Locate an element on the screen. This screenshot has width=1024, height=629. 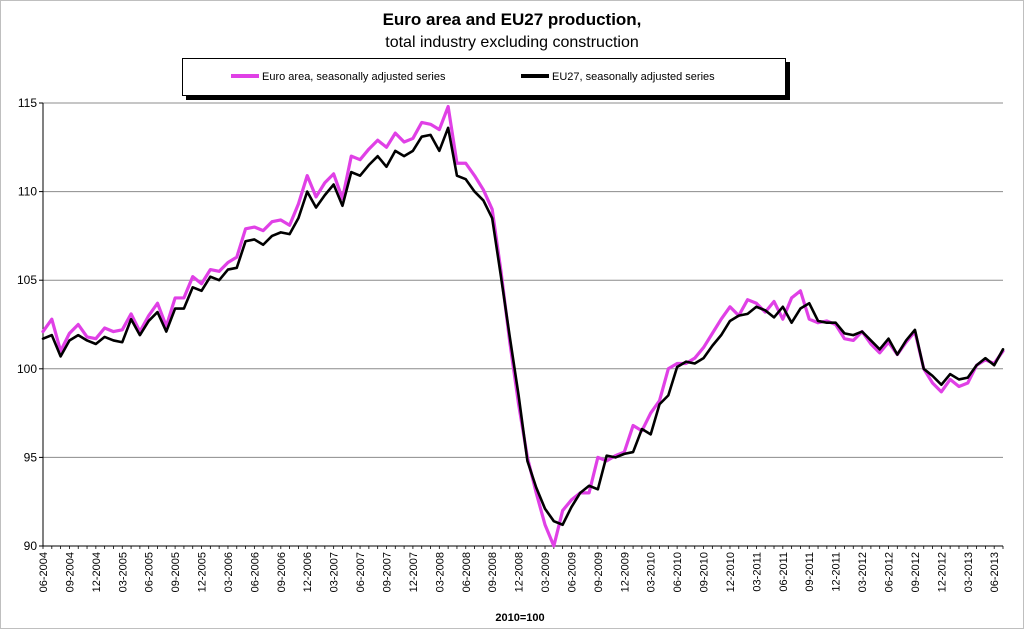
y-tick-label-90: 90 is located at coordinates (31, 546).